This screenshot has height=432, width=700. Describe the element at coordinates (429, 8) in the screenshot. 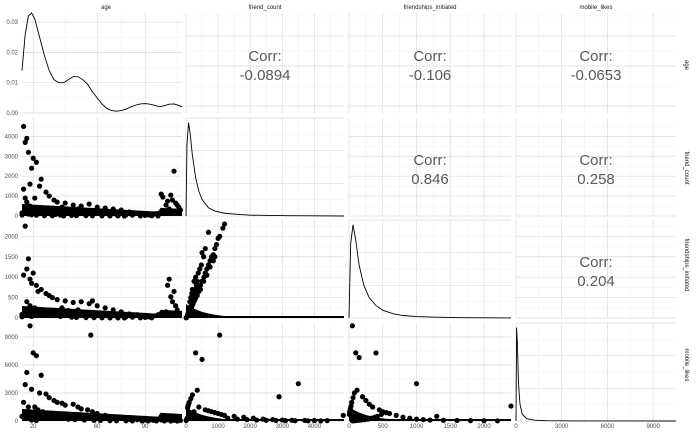

I see `strip-label-friendships-initiated: friendships_initiated` at that location.